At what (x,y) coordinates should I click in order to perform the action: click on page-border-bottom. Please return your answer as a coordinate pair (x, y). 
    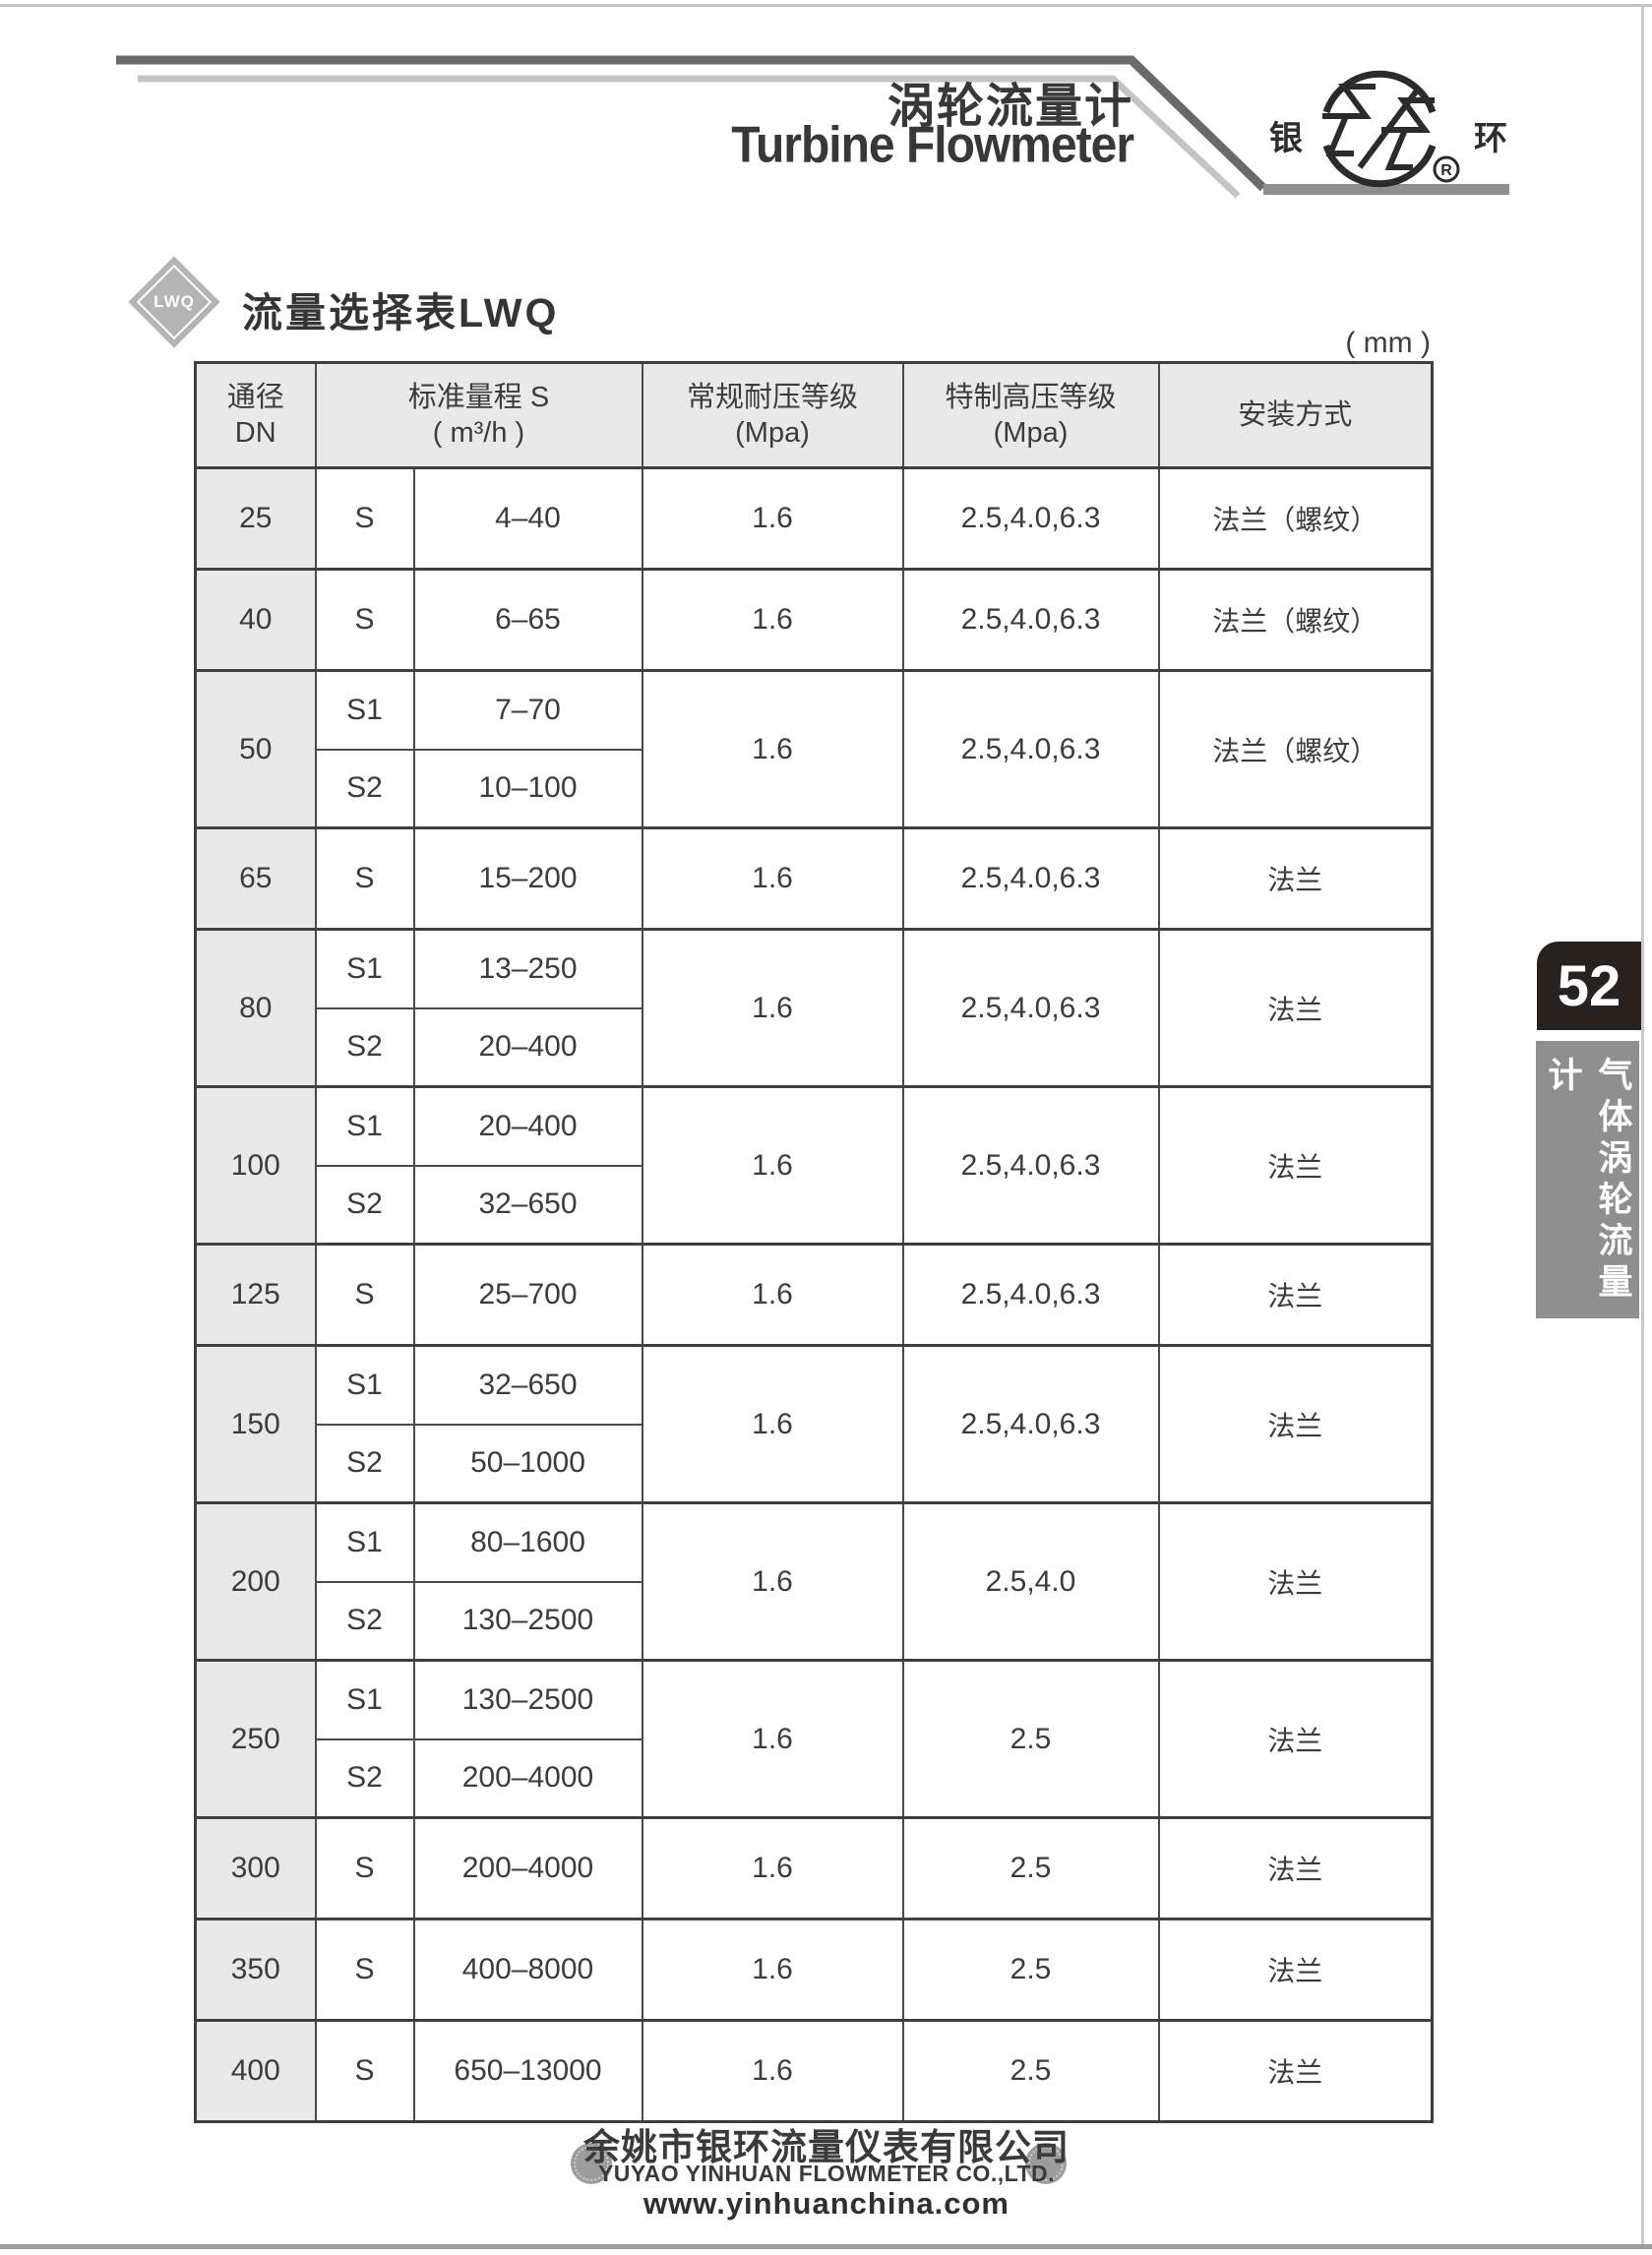
    Looking at the image, I should click on (826, 2246).